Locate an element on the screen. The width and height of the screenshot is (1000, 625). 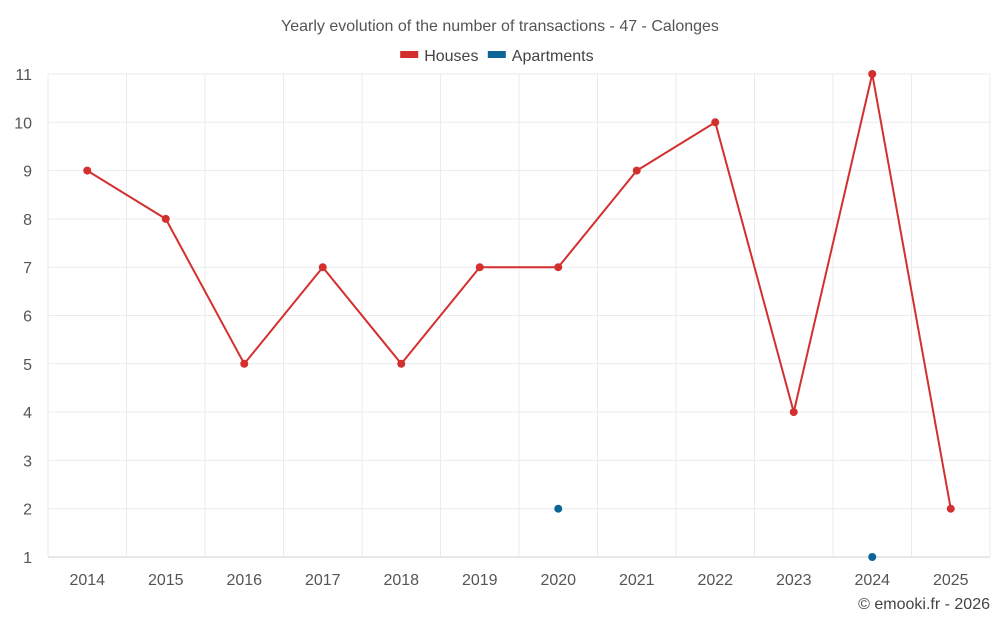
x-tick-label: 2022 is located at coordinates (715, 580).